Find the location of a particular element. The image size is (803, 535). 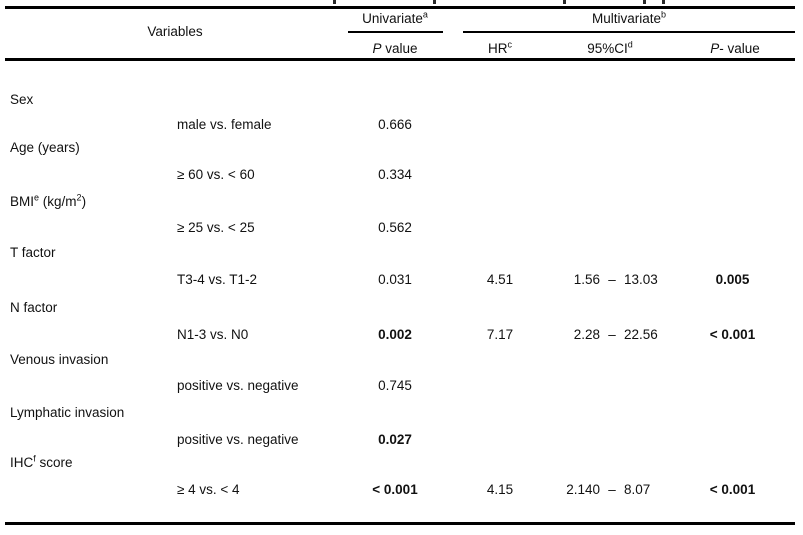

univariate-p-value: < 0.001 is located at coordinates (395, 489).